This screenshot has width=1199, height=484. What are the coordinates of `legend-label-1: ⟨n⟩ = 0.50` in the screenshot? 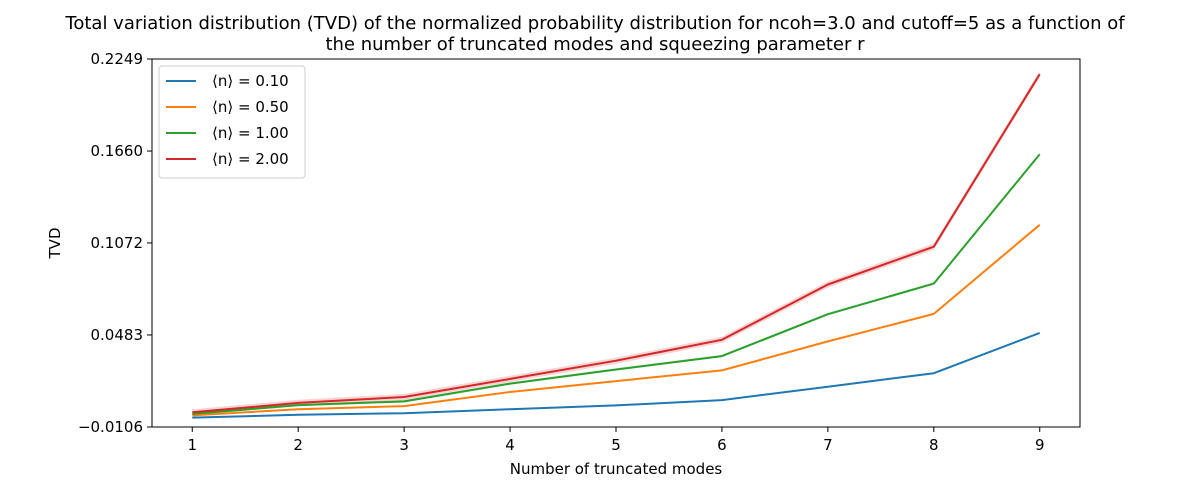 It's located at (250, 107).